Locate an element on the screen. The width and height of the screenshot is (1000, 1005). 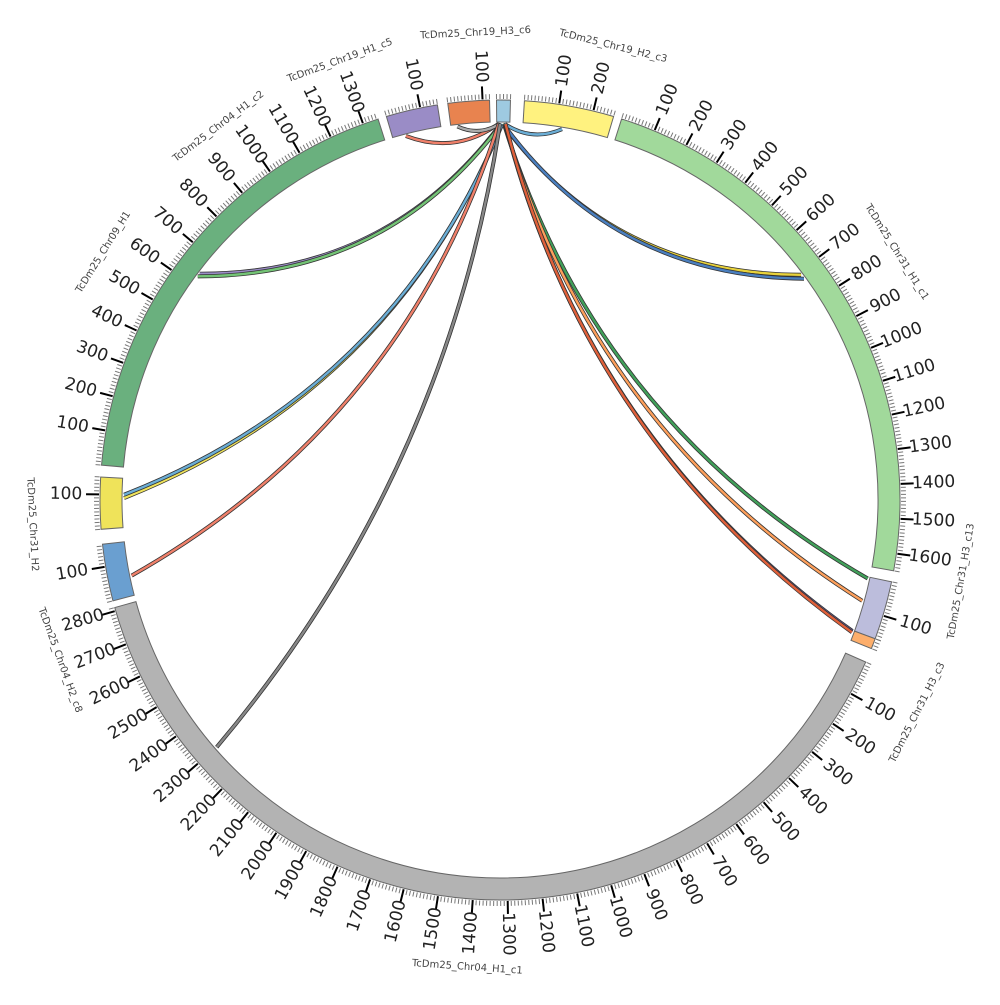
tick-label: 800 is located at coordinates (193, 193).